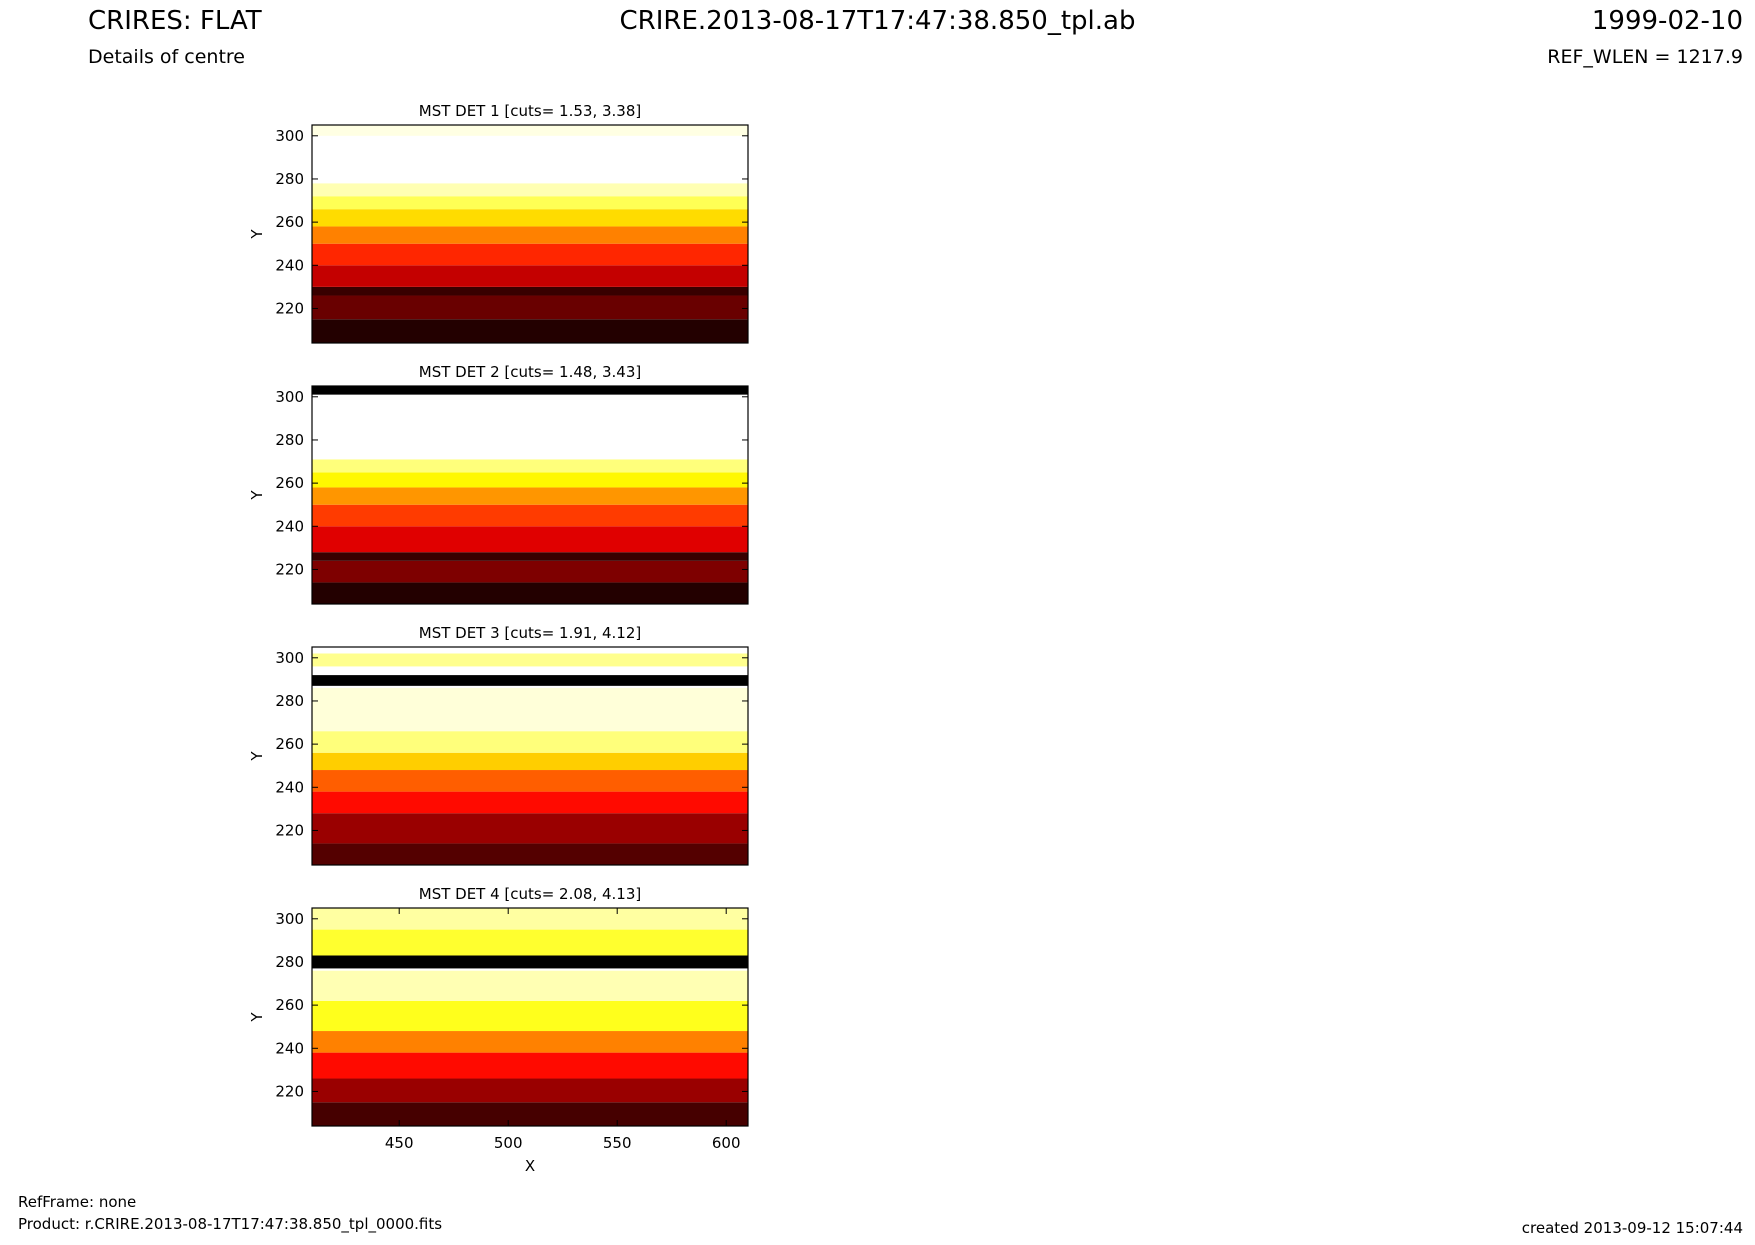 Image resolution: width=1755 pixels, height=1245 pixels. What do you see at coordinates (530, 1166) in the screenshot?
I see `xlabel-4: X` at bounding box center [530, 1166].